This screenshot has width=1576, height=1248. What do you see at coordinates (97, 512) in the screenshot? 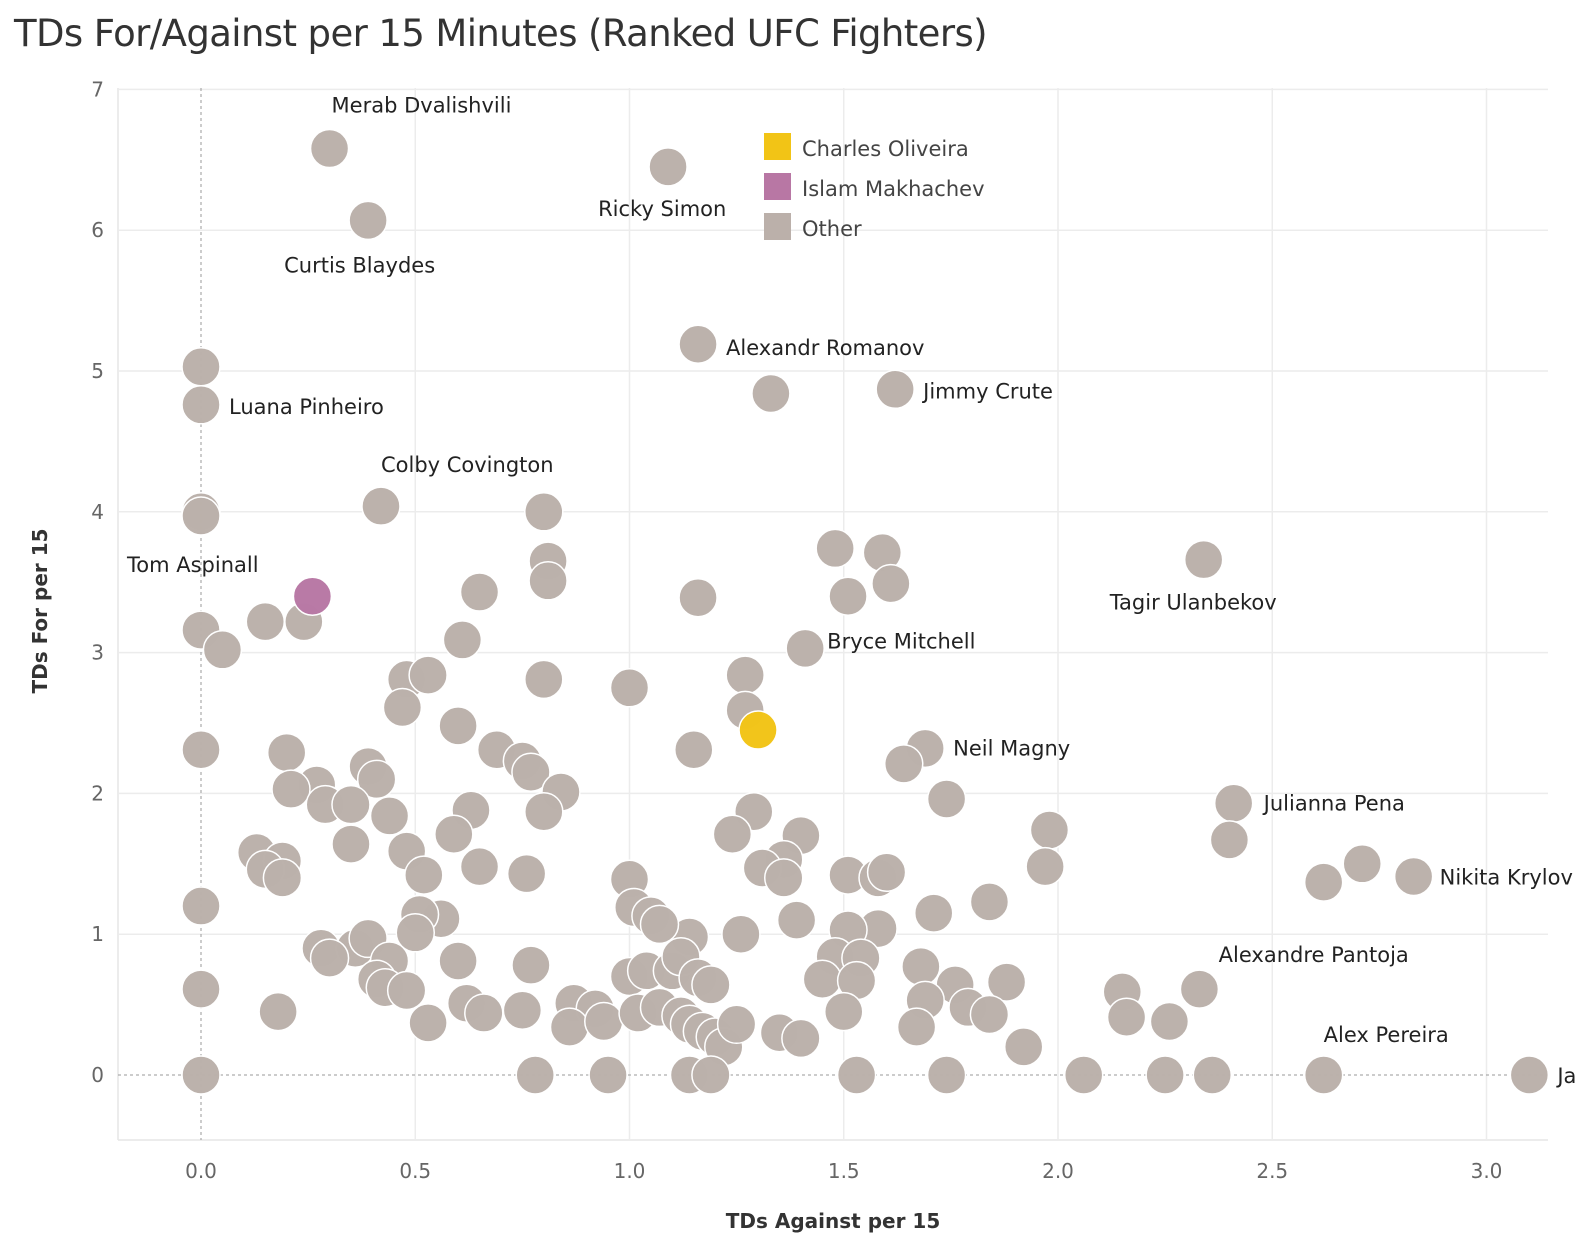
I see `y-tick-label: 4` at bounding box center [97, 512].